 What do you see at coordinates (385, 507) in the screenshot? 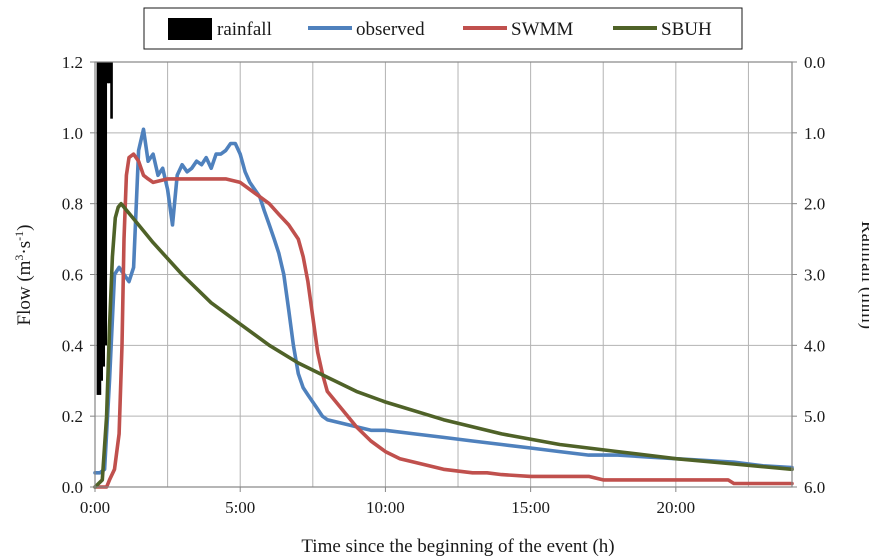
I see `x-tick-label: 10:00` at bounding box center [385, 507].